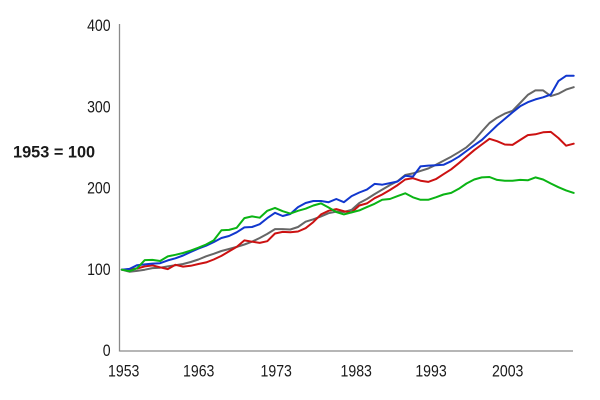 Image resolution: width=600 pixels, height=400 pixels. I want to click on svg-text: 300, so click(99, 107).